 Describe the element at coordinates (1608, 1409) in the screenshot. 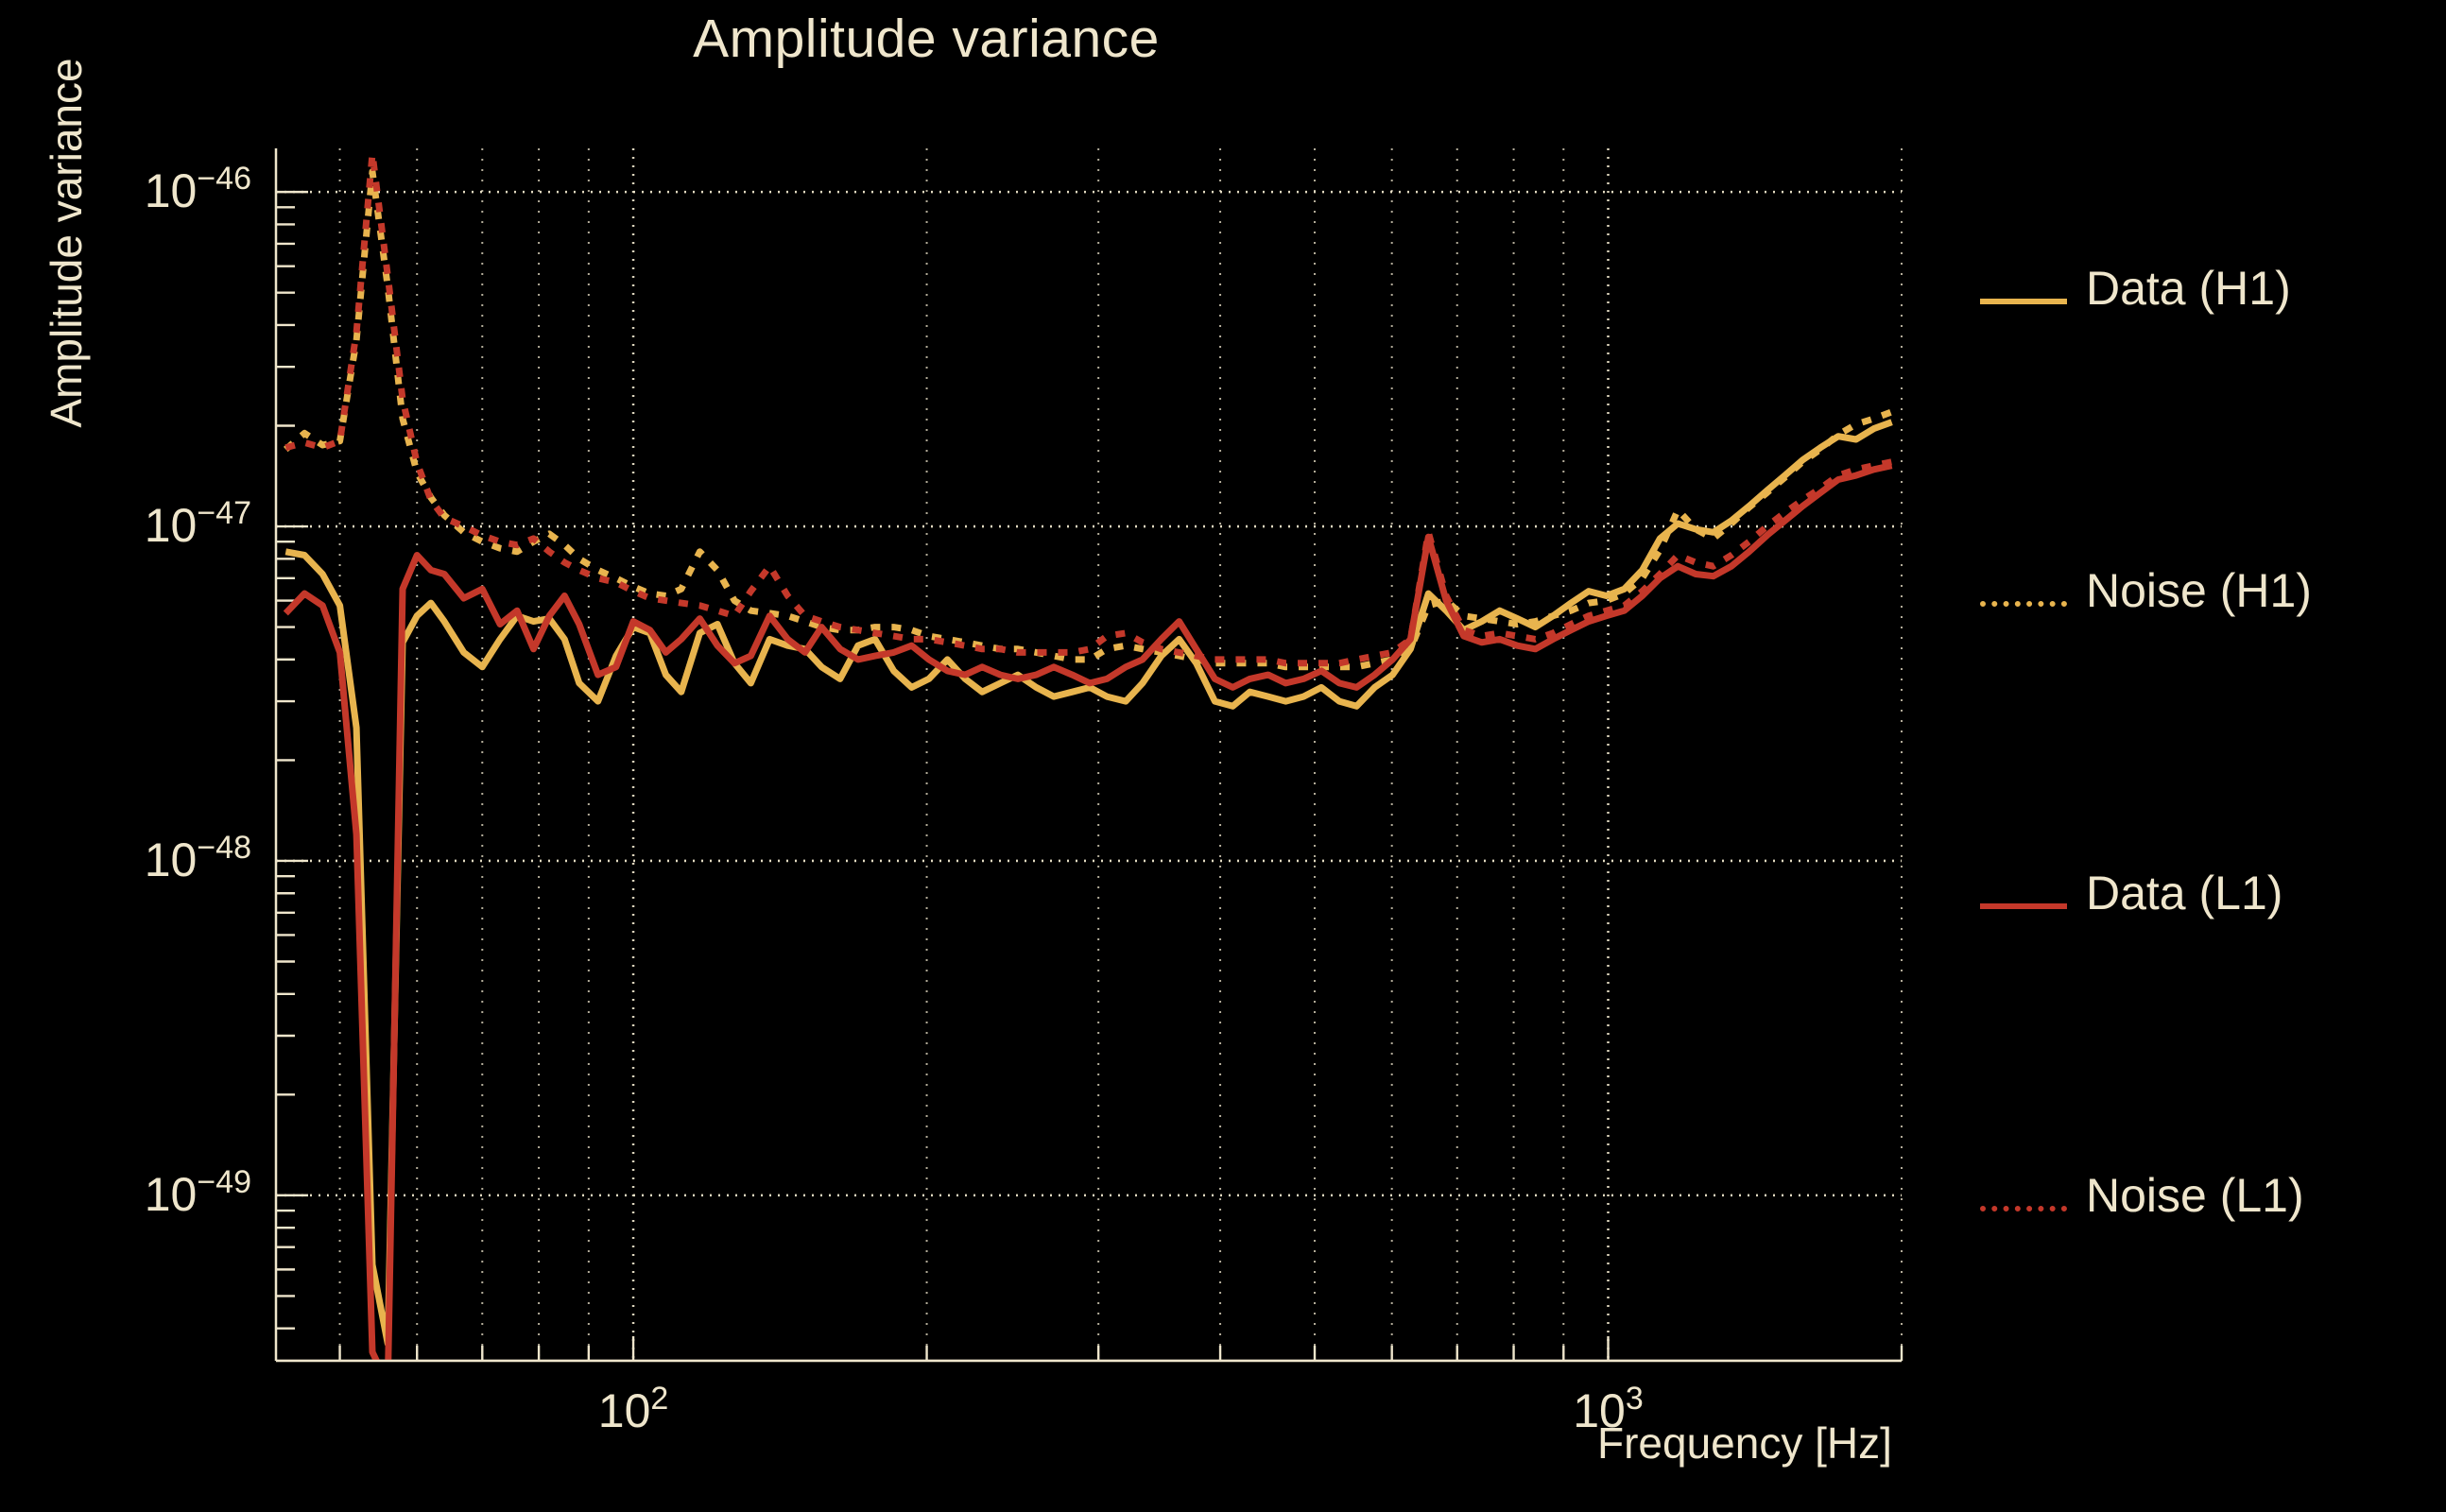

I see `x-tick-label: 10³` at that location.